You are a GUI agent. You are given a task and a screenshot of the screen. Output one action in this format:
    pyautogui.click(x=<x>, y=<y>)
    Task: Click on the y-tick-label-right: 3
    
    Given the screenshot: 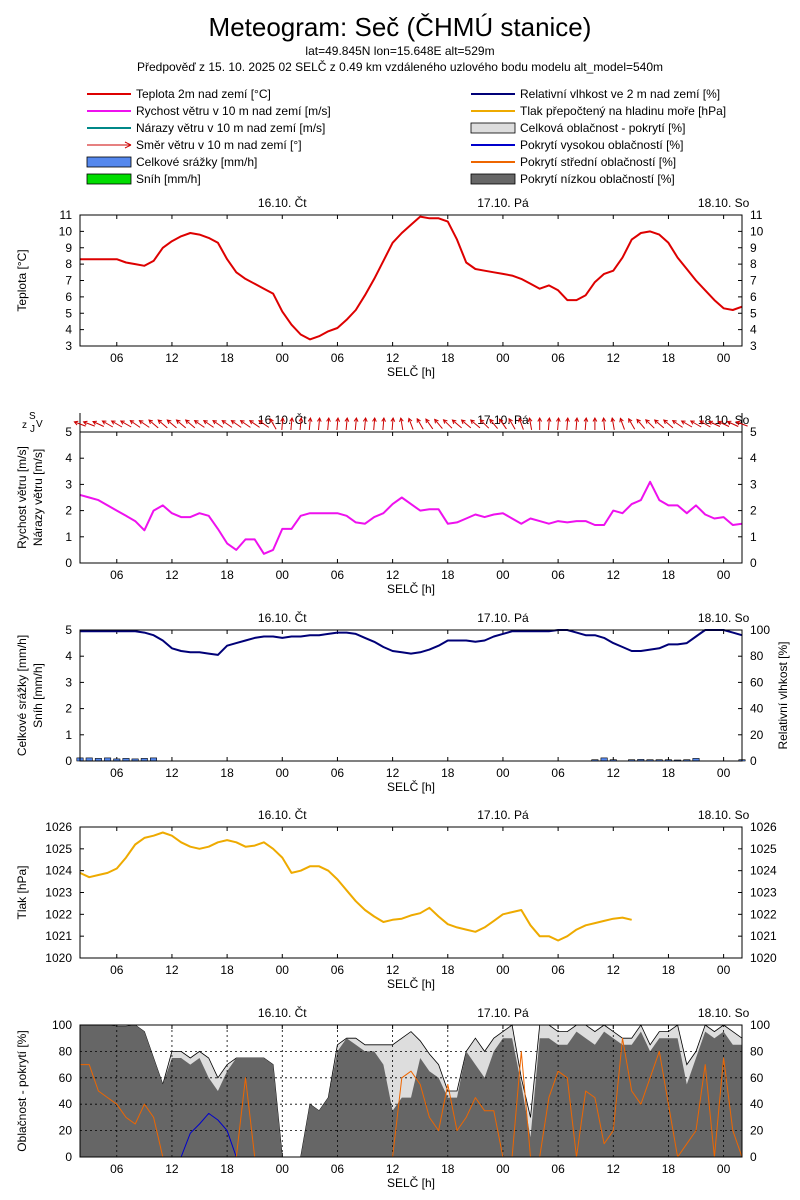 What is the action you would take?
    pyautogui.click(x=753, y=484)
    